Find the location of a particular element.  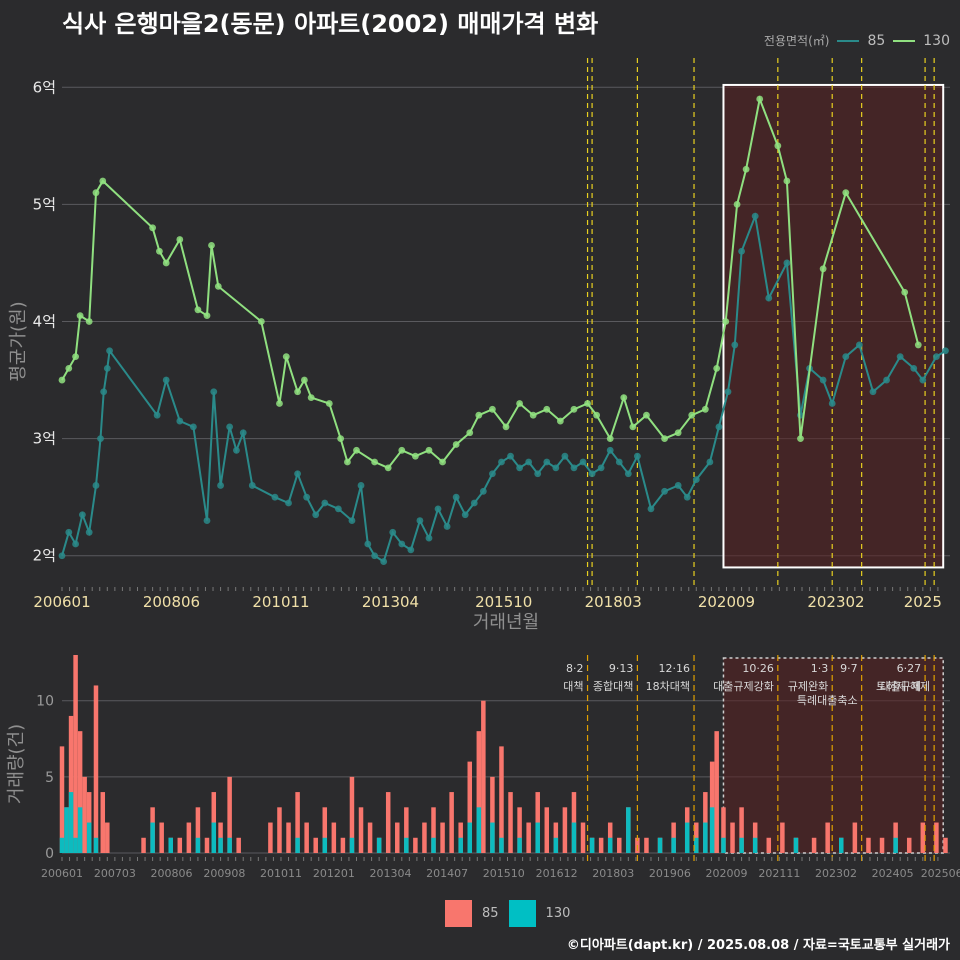

price-x-tick-label: 201011 is located at coordinates (280, 602).